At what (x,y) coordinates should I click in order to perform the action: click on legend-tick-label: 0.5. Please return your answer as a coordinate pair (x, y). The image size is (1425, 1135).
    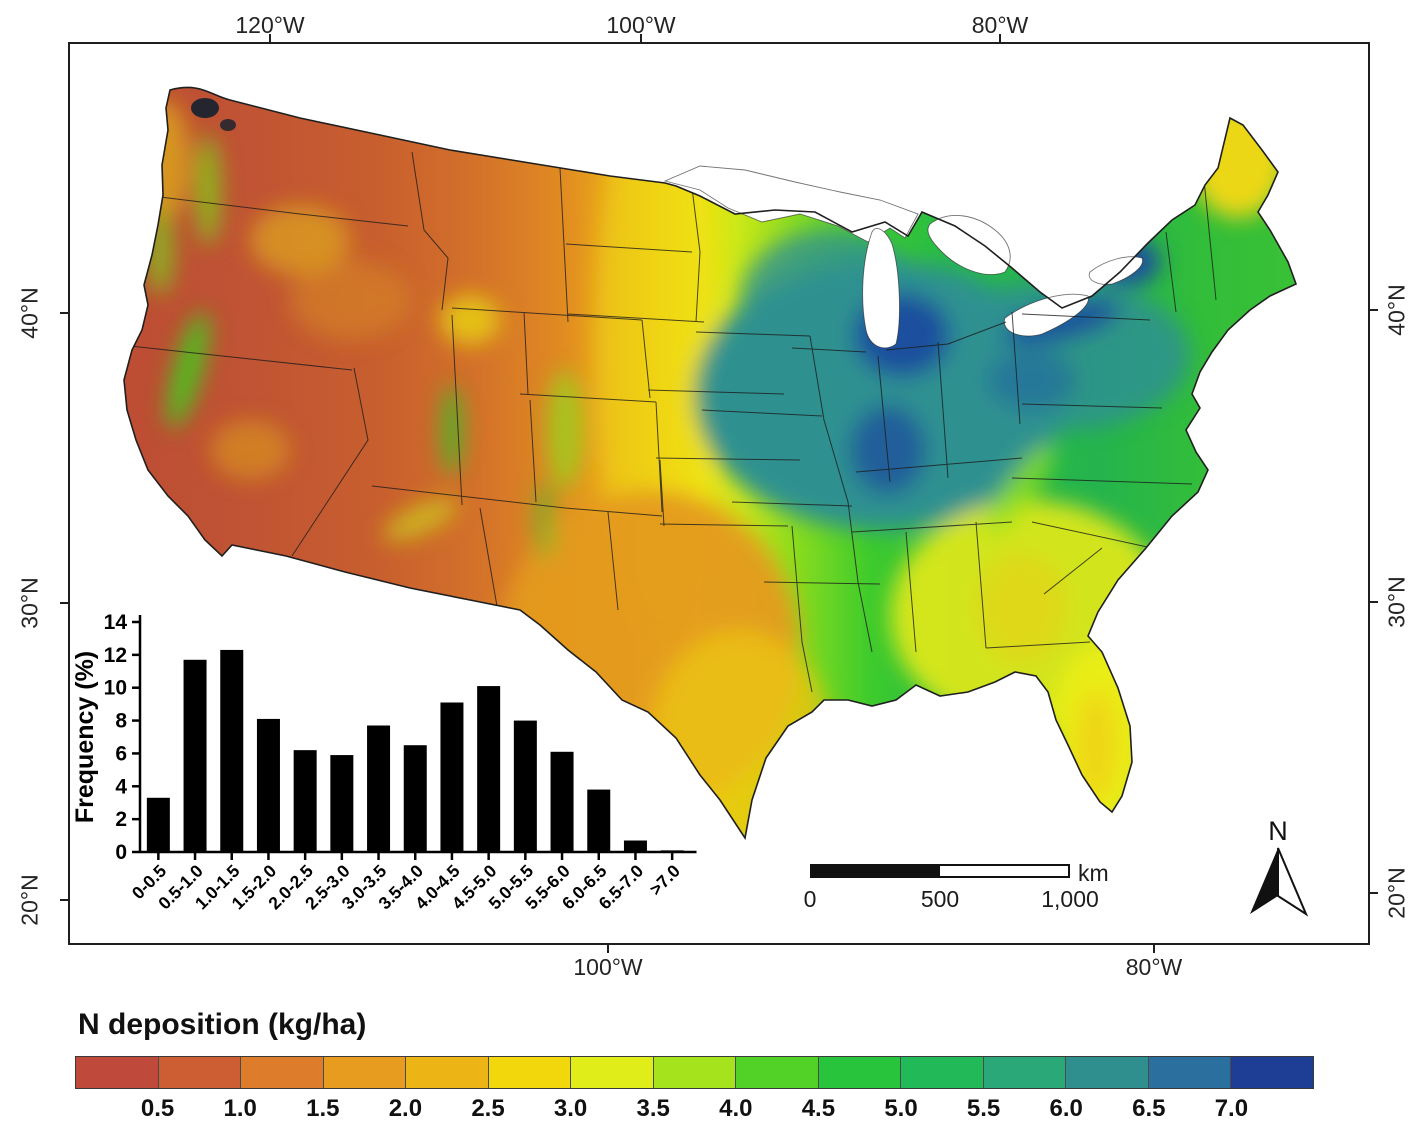
    Looking at the image, I should click on (157, 1108).